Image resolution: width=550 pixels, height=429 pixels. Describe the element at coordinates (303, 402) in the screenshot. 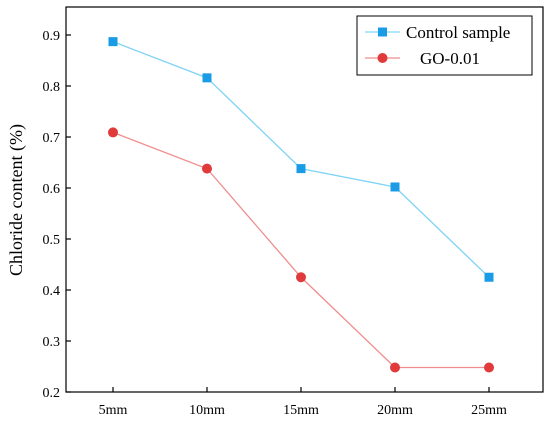

I see `x-axis: 5mm 10mm 15mm 20mm 25mm` at that location.